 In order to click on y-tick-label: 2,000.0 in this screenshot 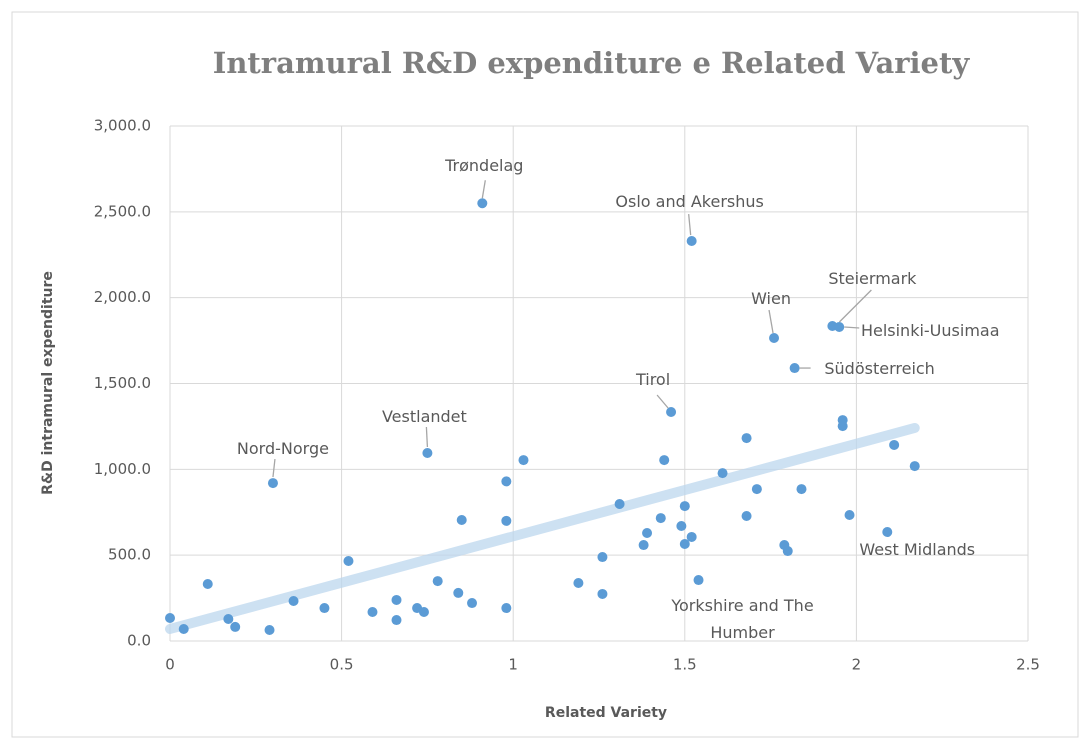, I will do `click(122, 297)`.